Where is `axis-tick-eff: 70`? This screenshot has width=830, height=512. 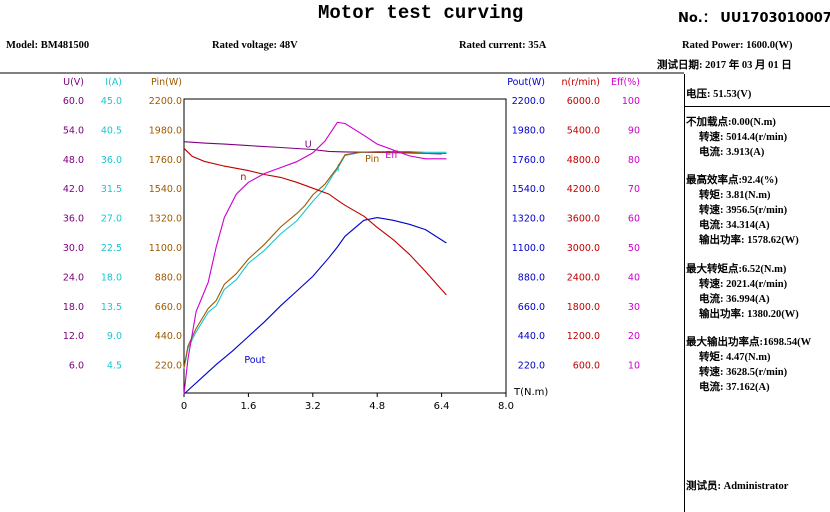 axis-tick-eff: 70 is located at coordinates (634, 189).